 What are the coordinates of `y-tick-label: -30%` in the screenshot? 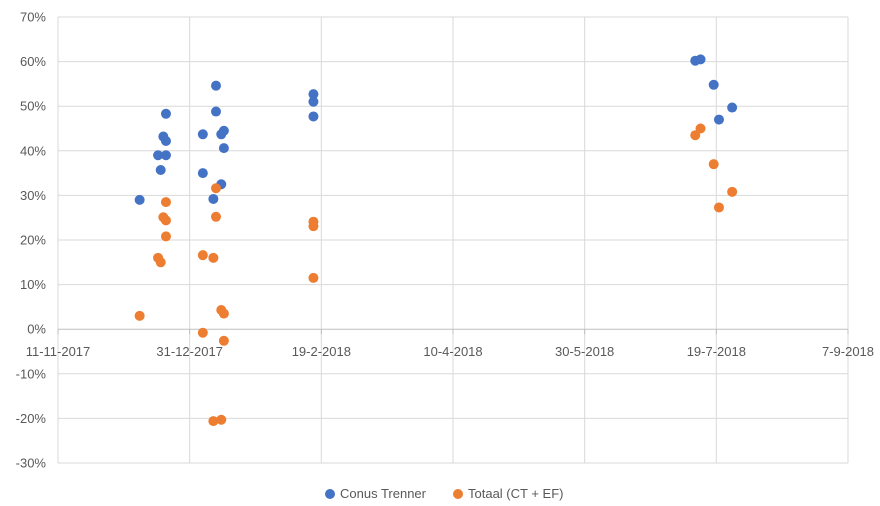 It's located at (31, 463).